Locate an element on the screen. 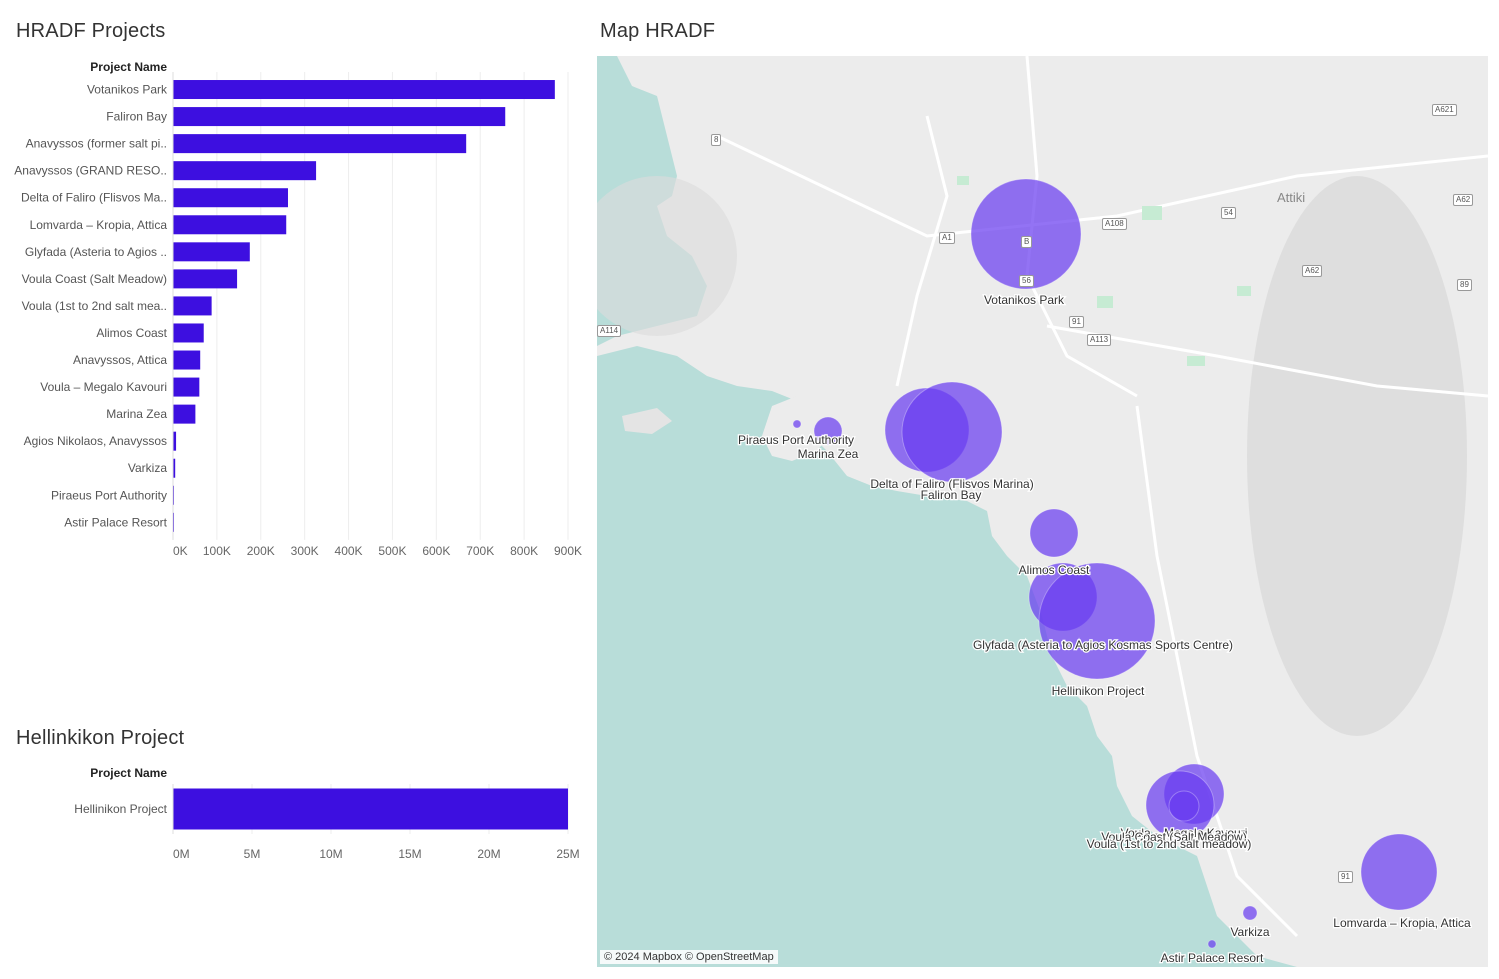  category-label: Piraeus Port Authority is located at coordinates (109, 495).